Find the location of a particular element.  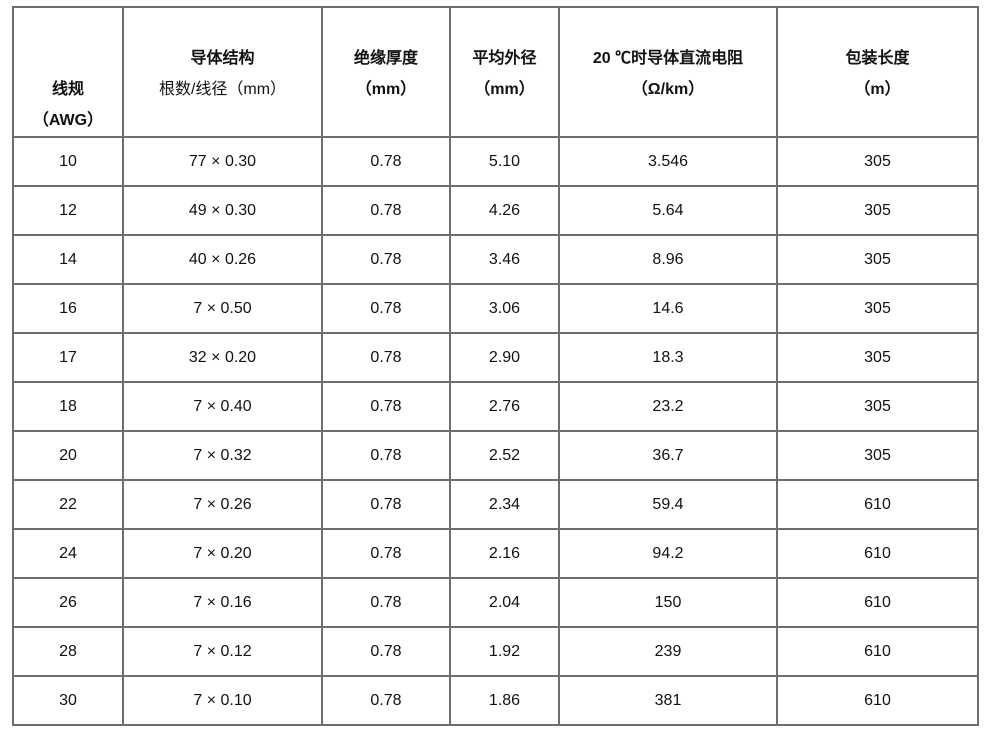

table-row: 24 7 × 0.20 0.78 2.16 94.2 610 is located at coordinates (495, 553).